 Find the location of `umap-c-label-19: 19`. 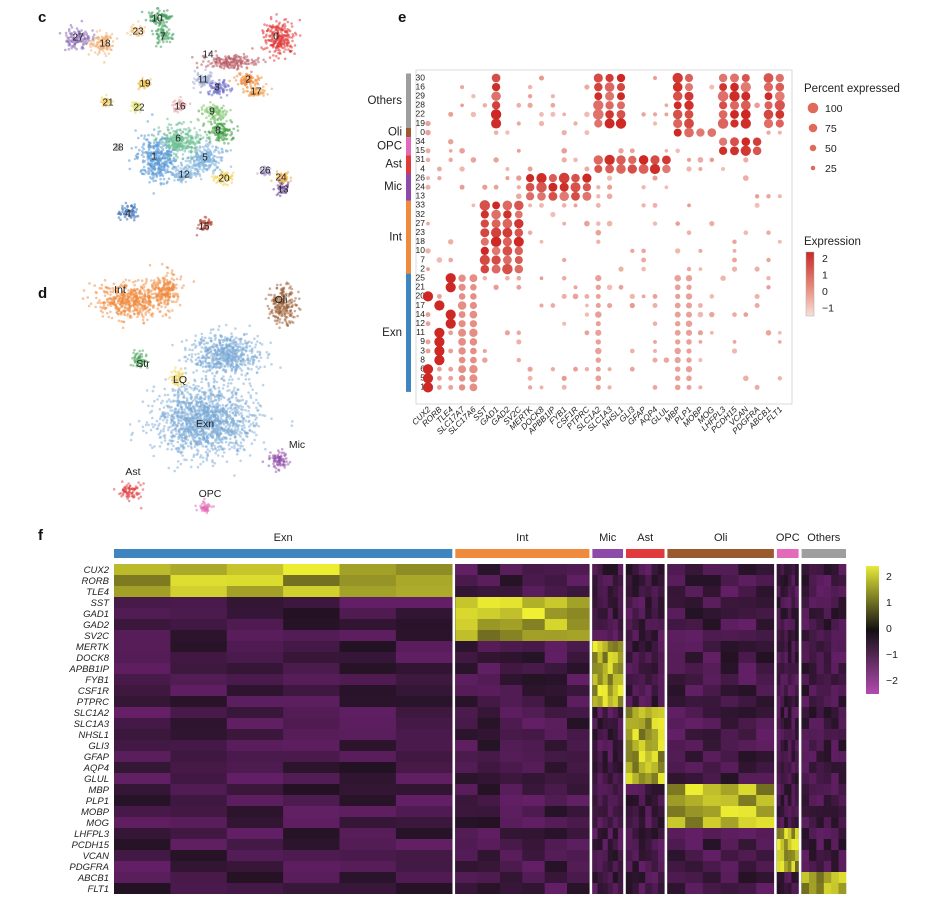

umap-c-label-19: 19 is located at coordinates (145, 84).